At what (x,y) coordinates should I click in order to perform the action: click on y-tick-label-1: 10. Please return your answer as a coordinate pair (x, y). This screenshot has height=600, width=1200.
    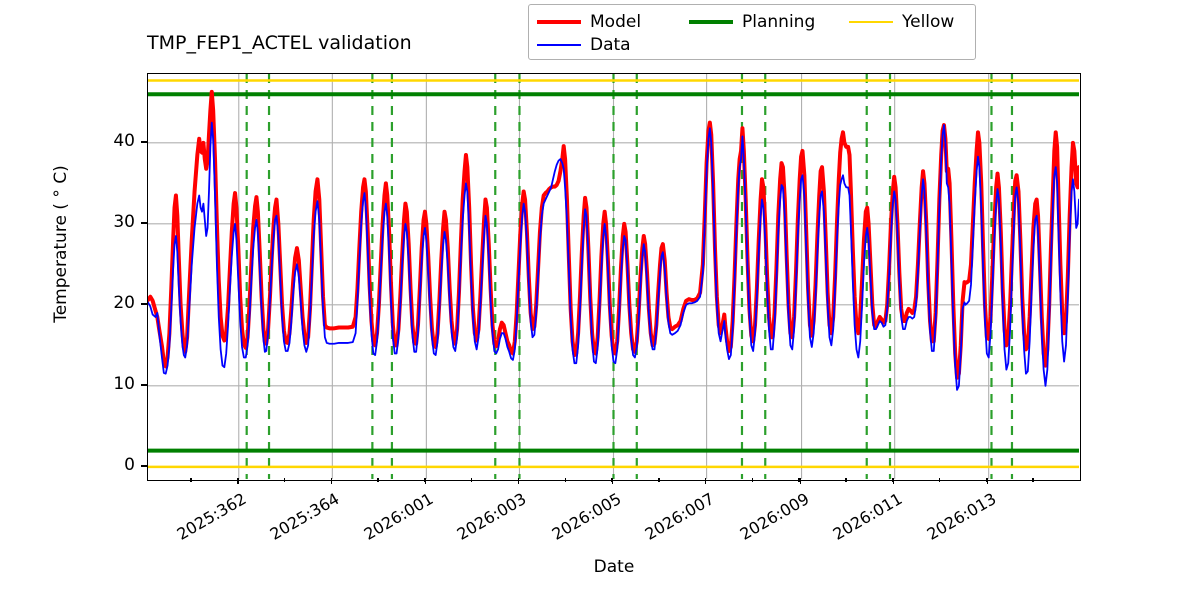
    Looking at the image, I should click on (124, 383).